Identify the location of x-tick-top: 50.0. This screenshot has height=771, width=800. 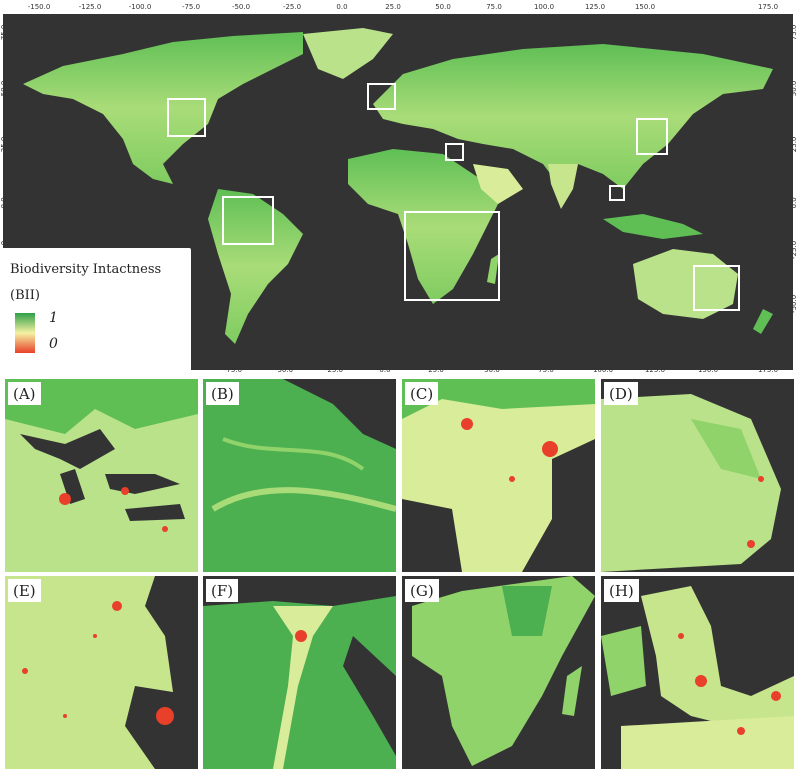
(443, 7).